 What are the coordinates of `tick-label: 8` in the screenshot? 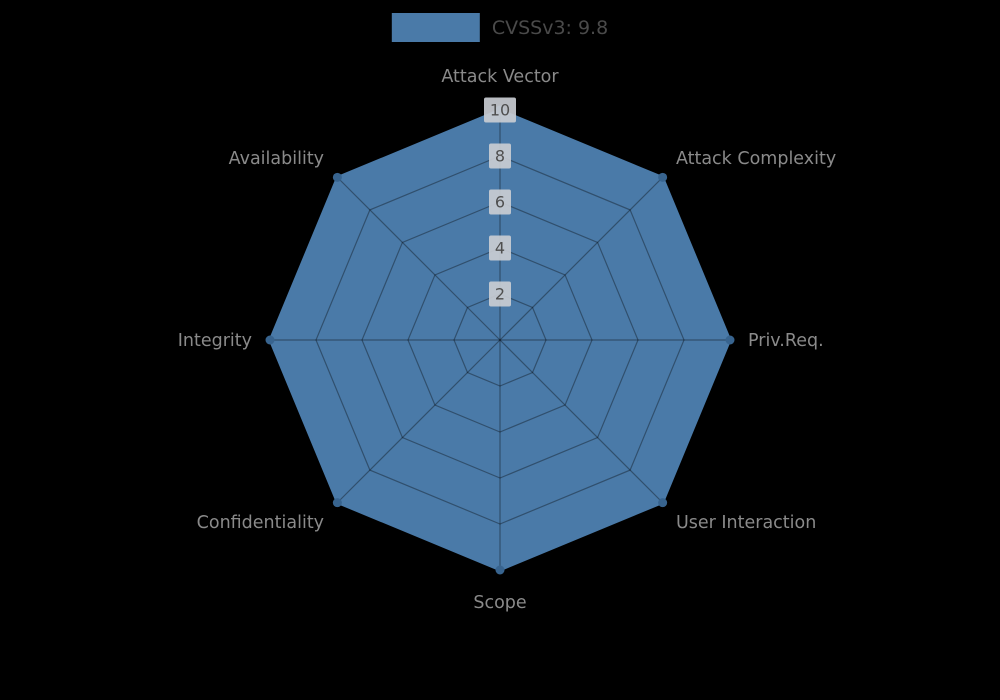 It's located at (500, 156).